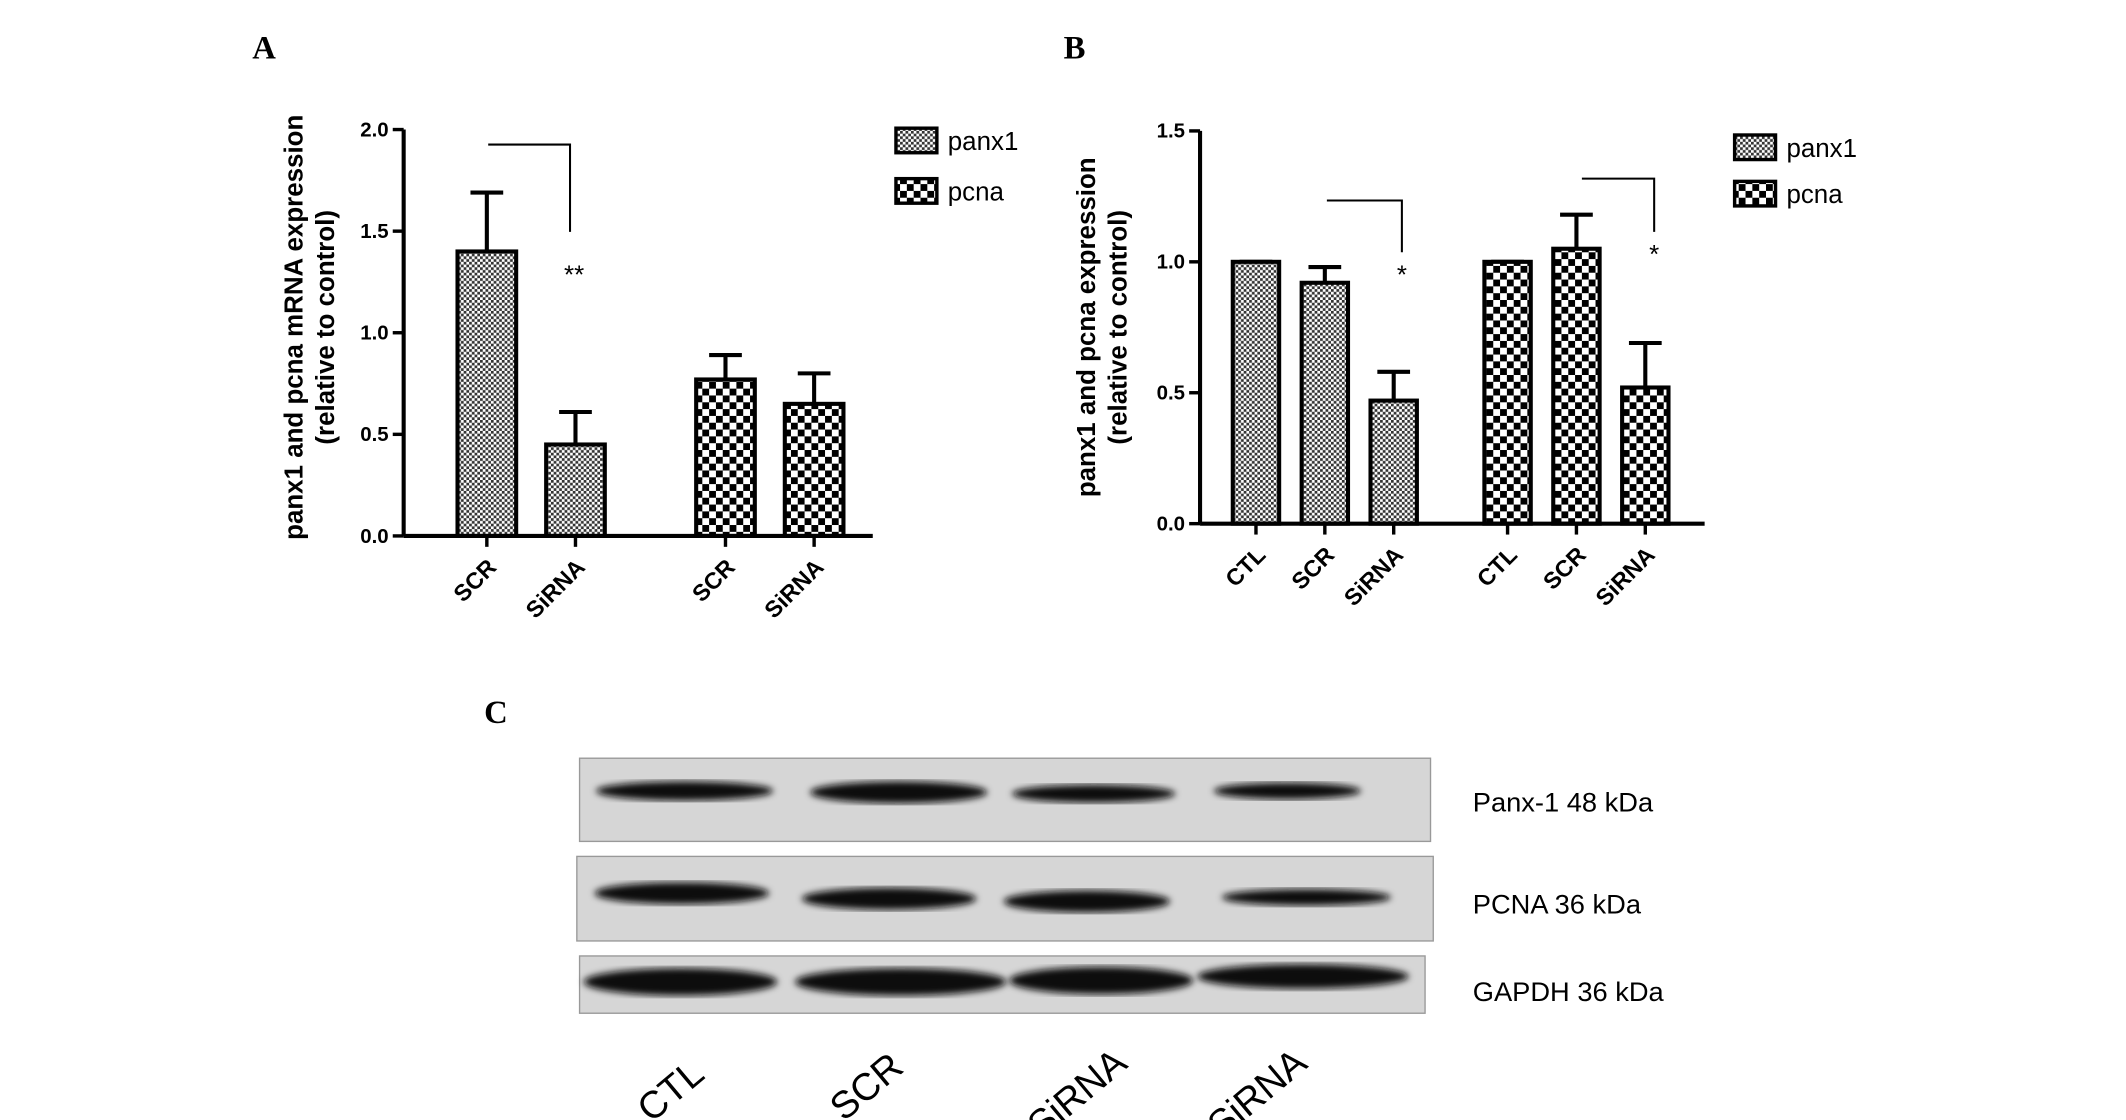 This screenshot has height=1120, width=2126. What do you see at coordinates (1005, 800) in the screenshot?
I see `blot-strip` at bounding box center [1005, 800].